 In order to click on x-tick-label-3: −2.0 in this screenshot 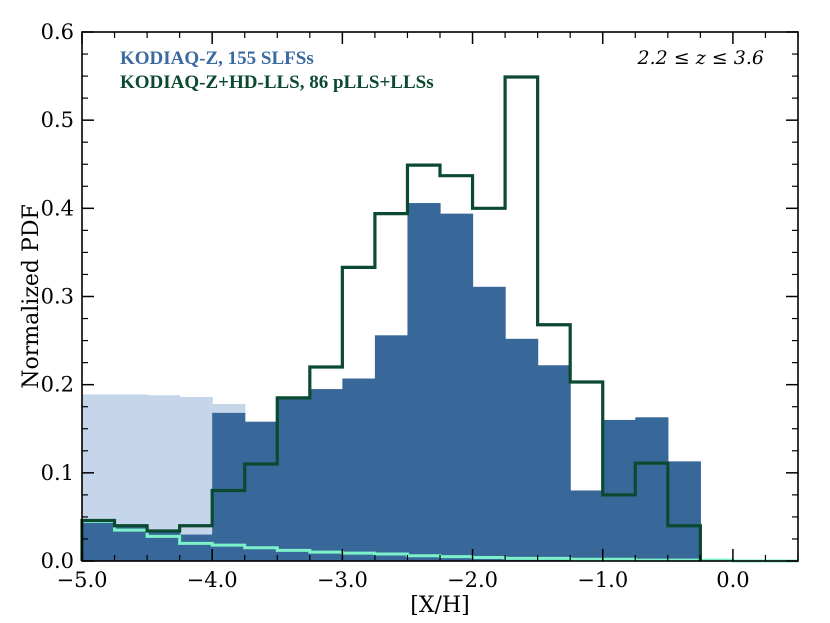, I will do `click(472, 580)`.